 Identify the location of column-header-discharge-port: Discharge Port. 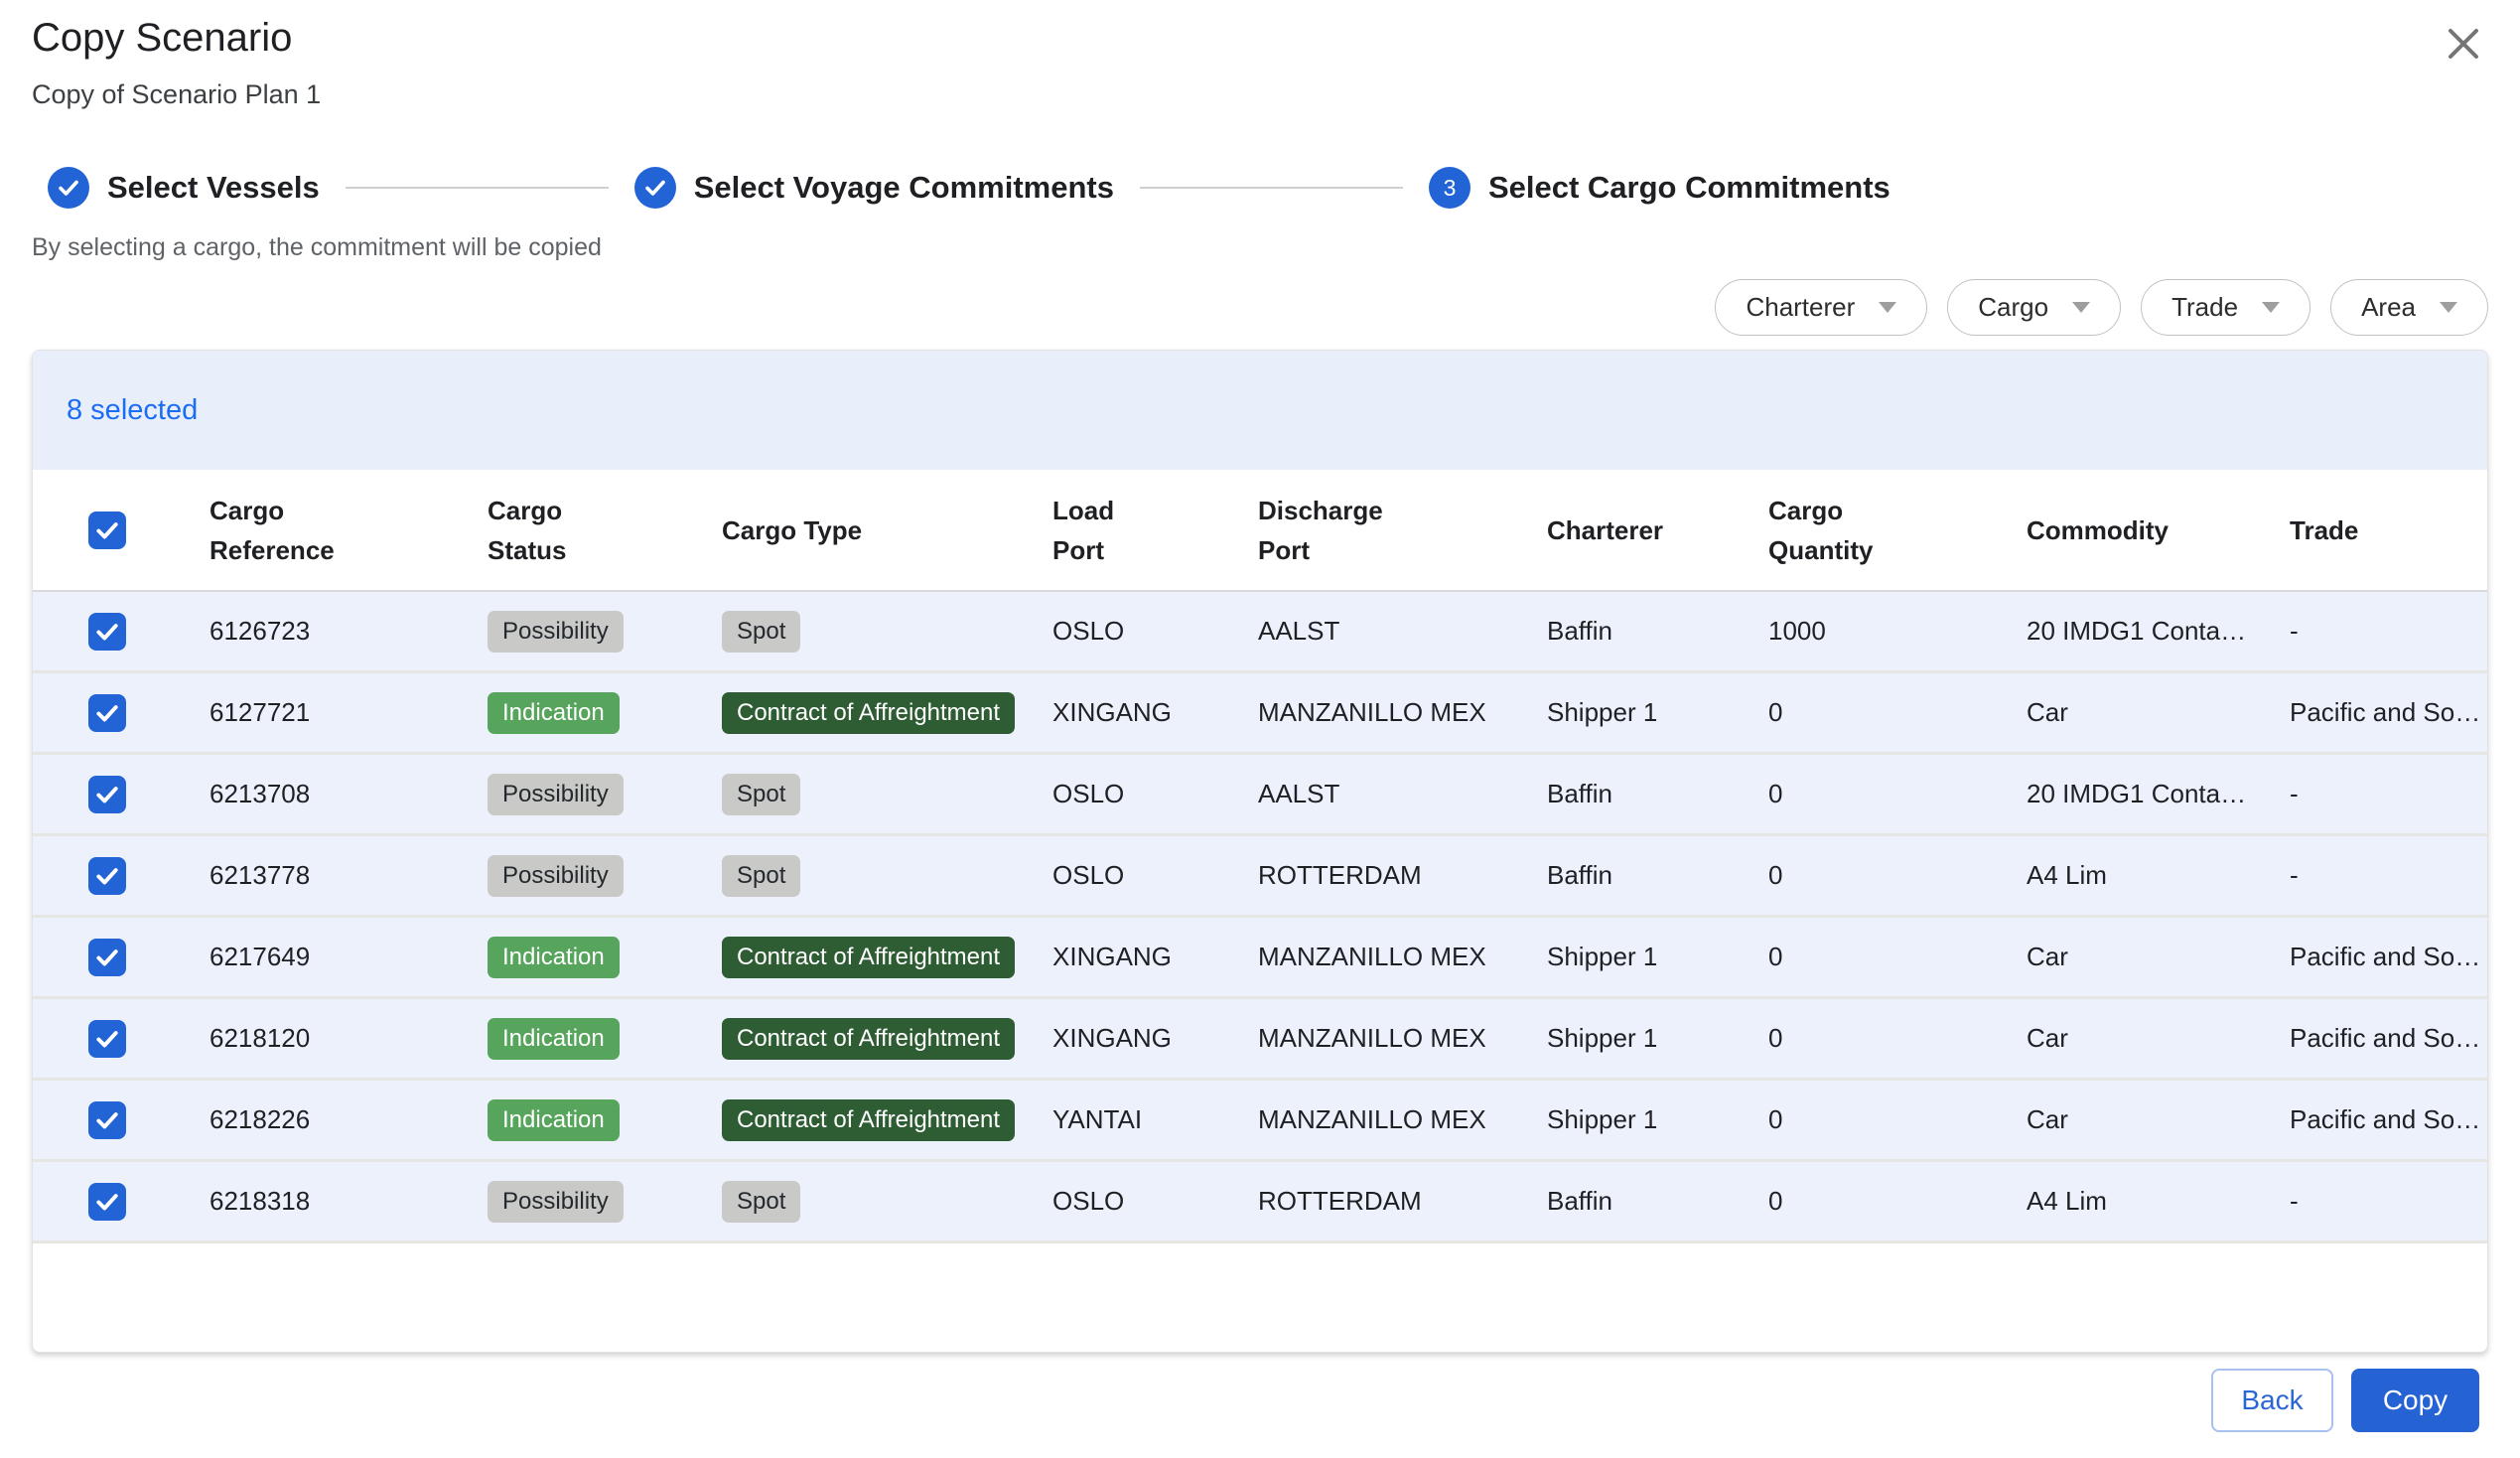
(1320, 530).